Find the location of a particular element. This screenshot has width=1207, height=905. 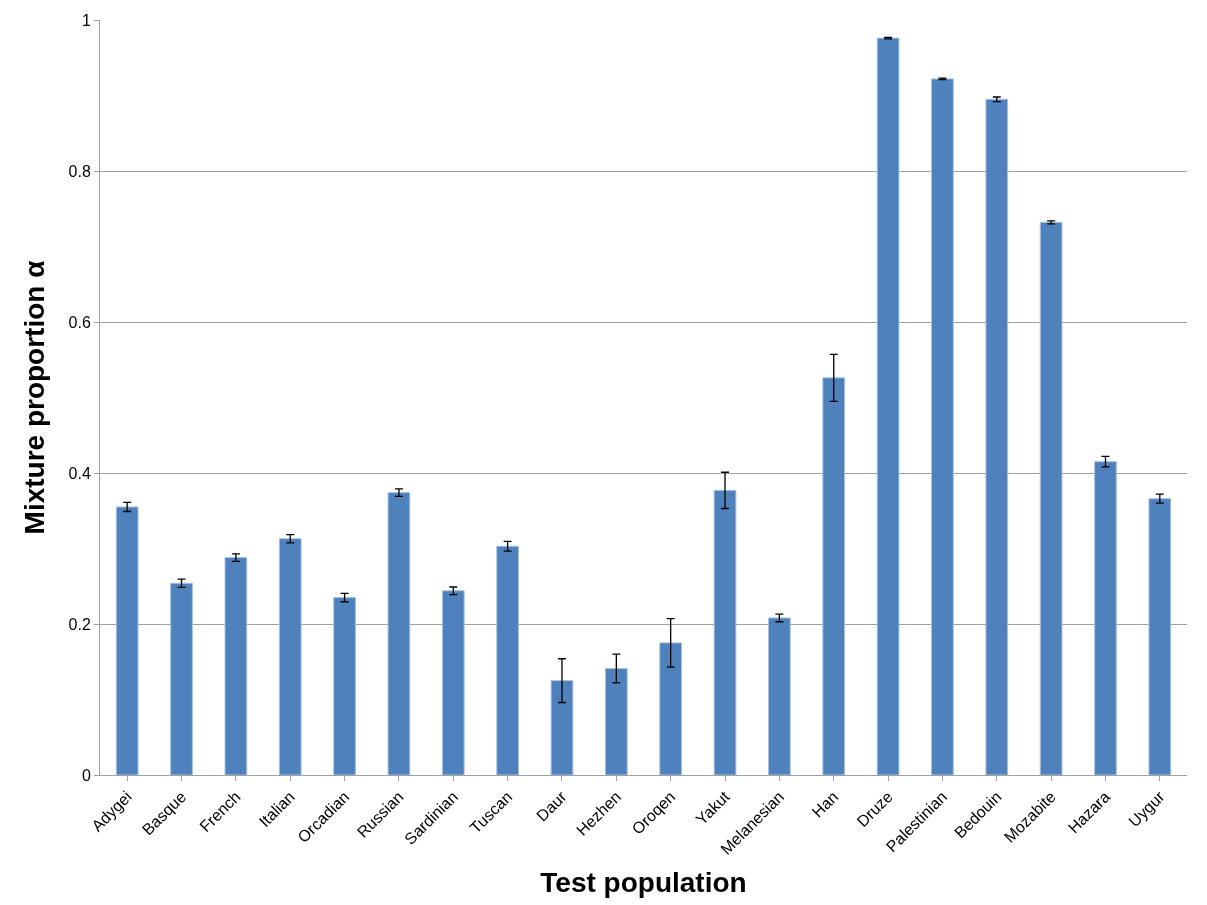

y-tick-label: 1 is located at coordinates (86, 20).